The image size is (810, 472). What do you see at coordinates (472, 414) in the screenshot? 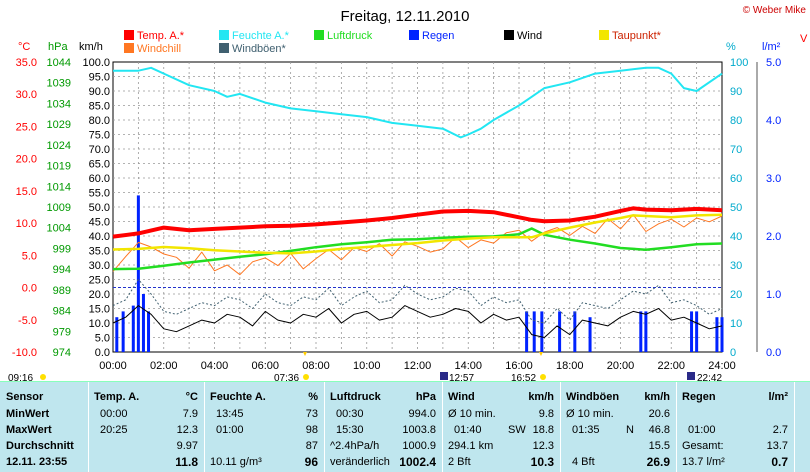
I see `wind-avg-label: Ø 10 min.` at bounding box center [472, 414].